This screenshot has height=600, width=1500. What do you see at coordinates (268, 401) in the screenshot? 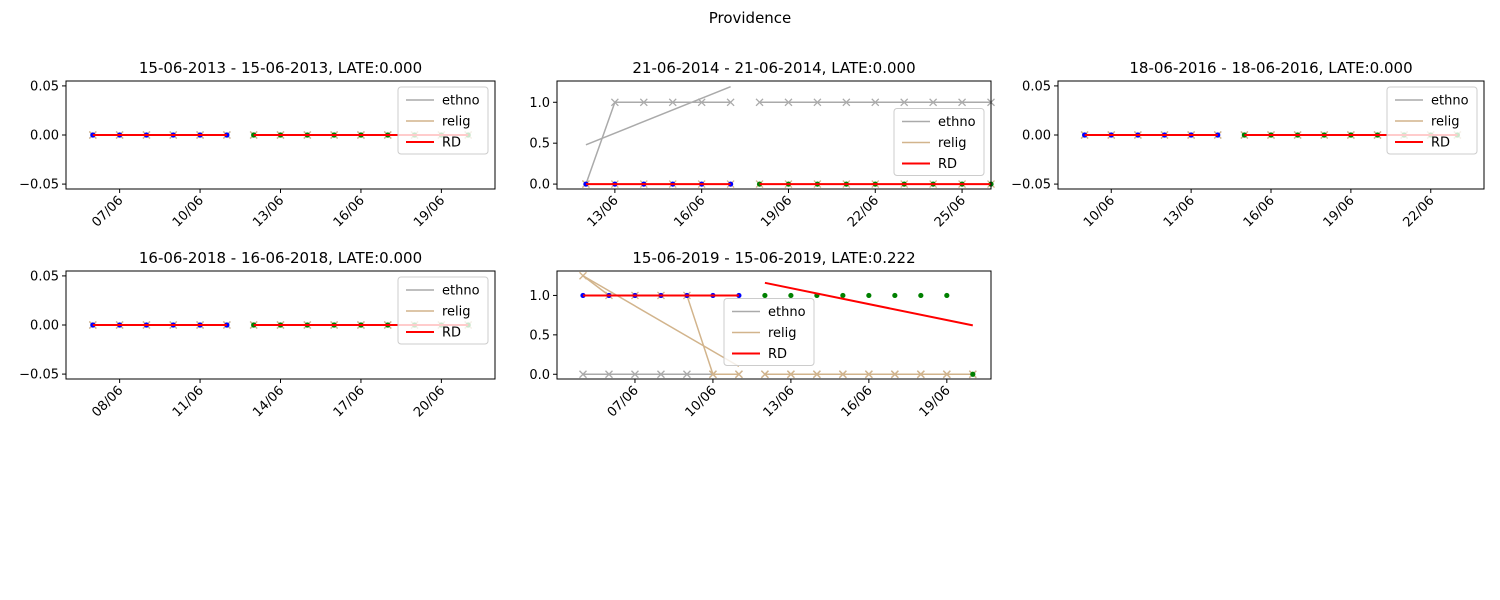
I see `x-tick-label: 14/06` at bounding box center [268, 401].